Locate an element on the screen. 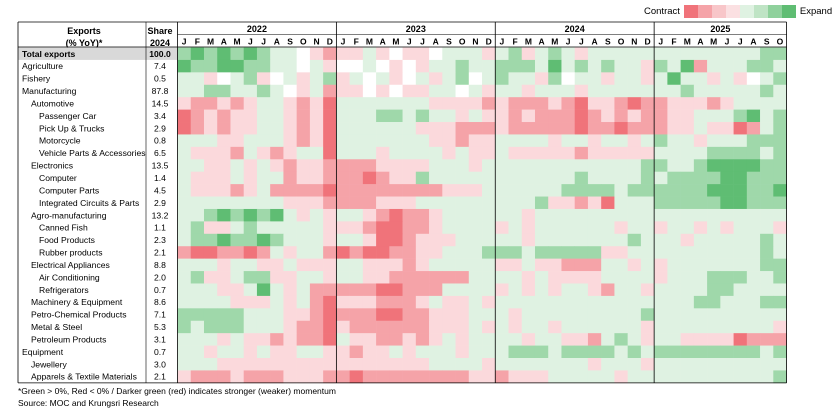  month-header: N is located at coordinates (475, 42).